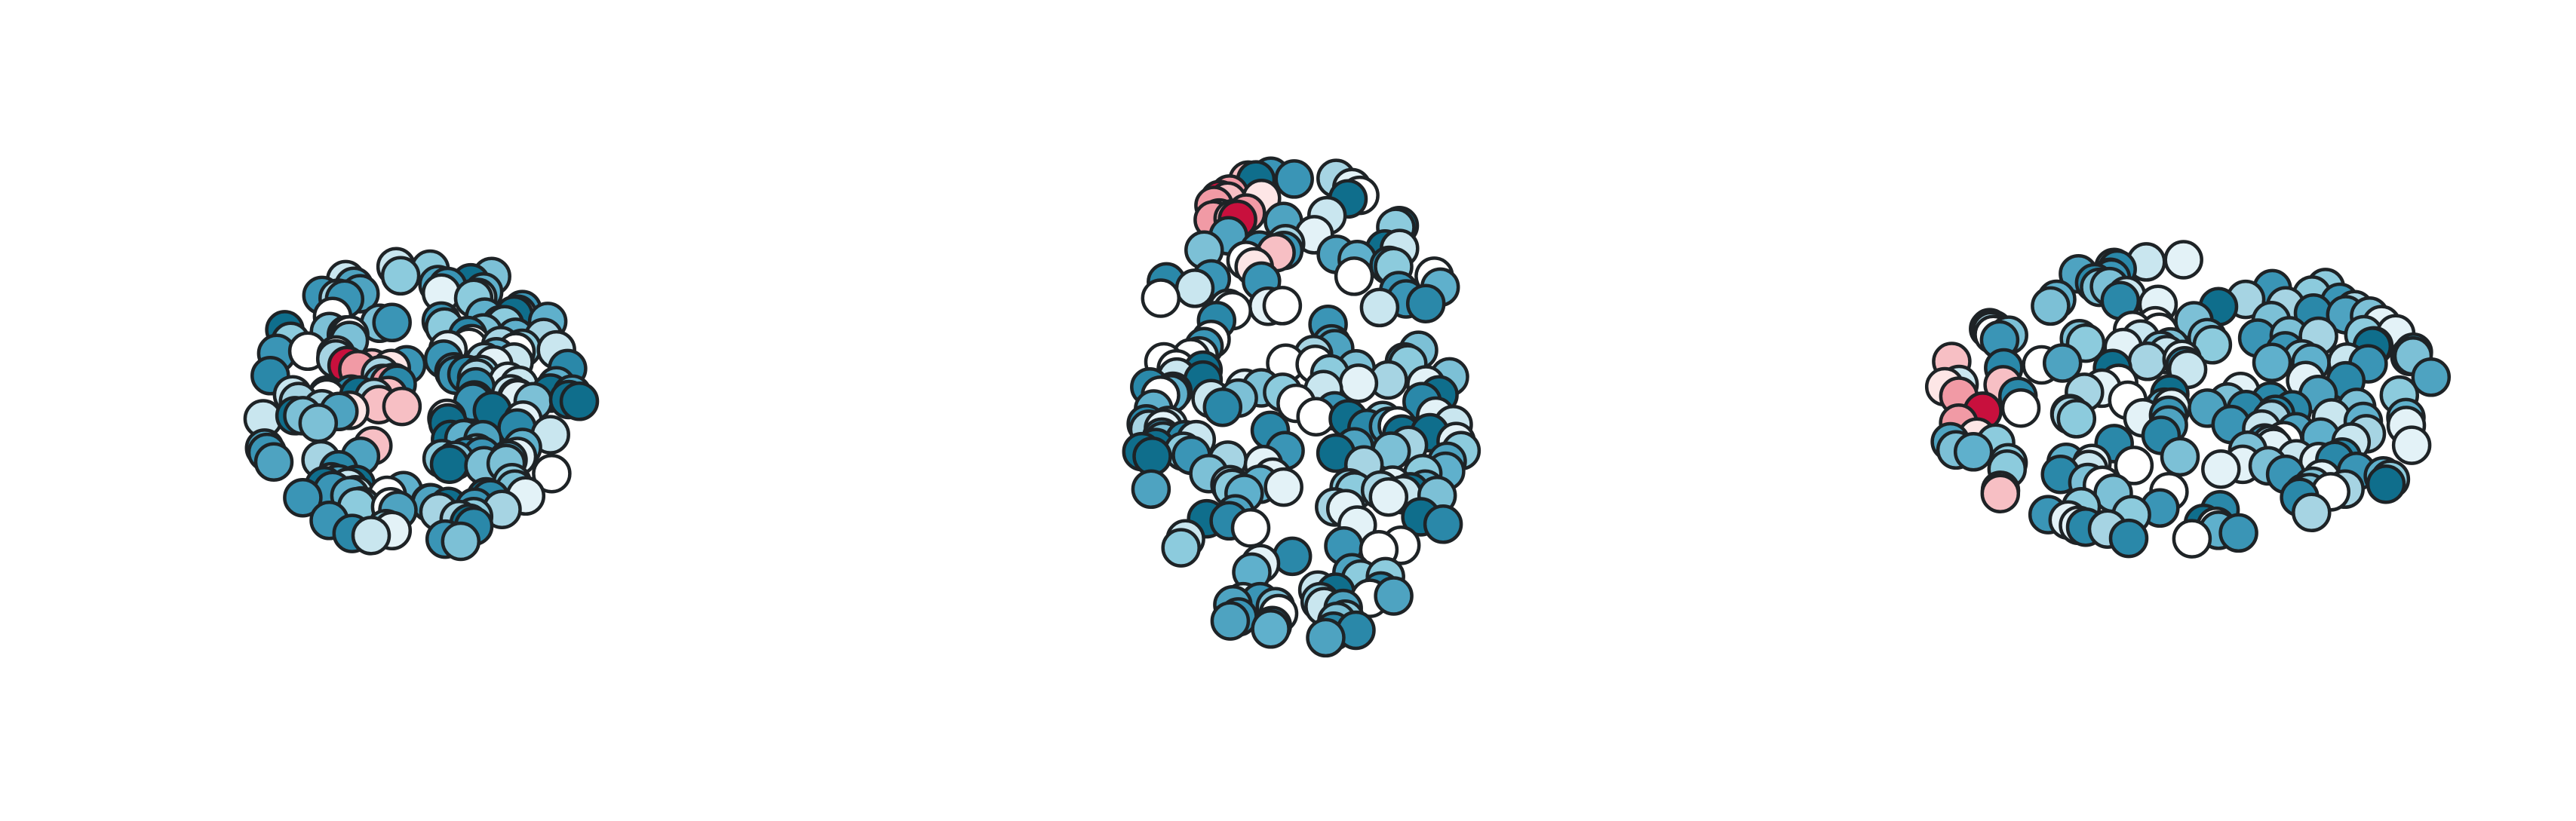 The image size is (2576, 821). I want to click on coronal-view, so click(421, 404).